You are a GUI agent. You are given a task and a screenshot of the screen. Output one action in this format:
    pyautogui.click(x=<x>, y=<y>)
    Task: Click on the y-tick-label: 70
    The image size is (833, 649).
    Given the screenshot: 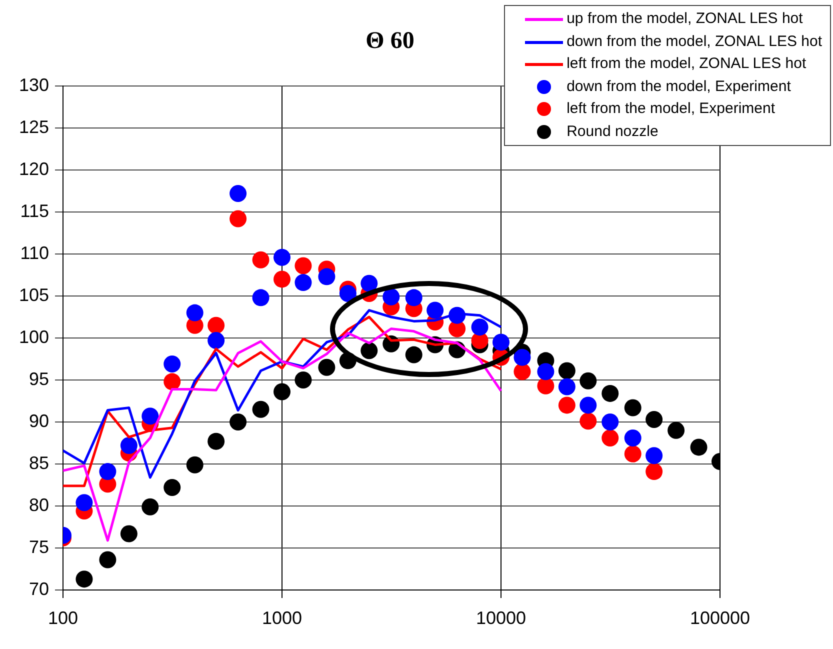 What is the action you would take?
    pyautogui.click(x=38, y=588)
    